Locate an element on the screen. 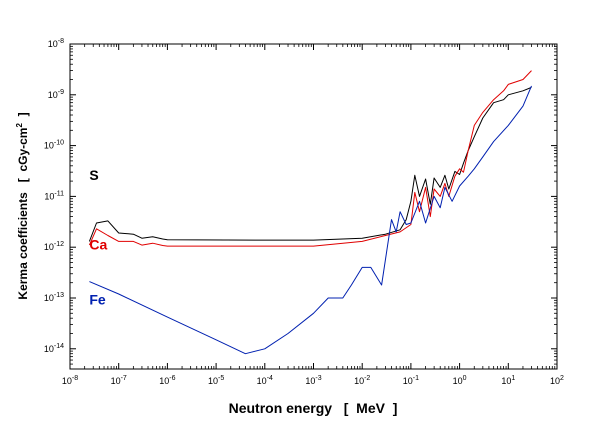 The image size is (590, 423). x-tick-label: 10⁻⁸ is located at coordinates (70, 380).